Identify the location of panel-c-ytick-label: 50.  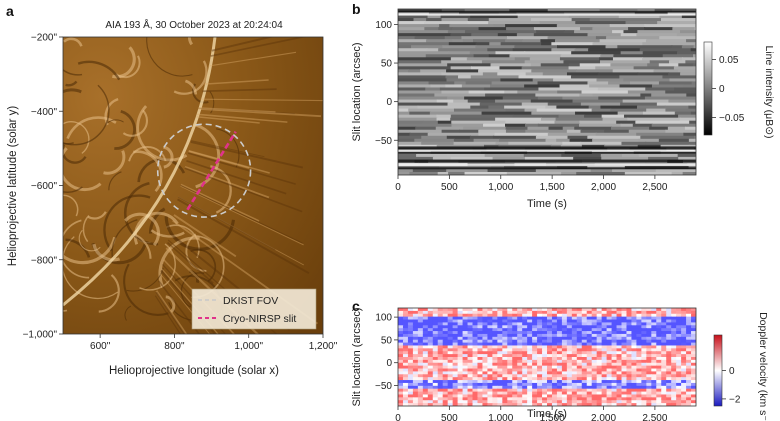
(387, 340).